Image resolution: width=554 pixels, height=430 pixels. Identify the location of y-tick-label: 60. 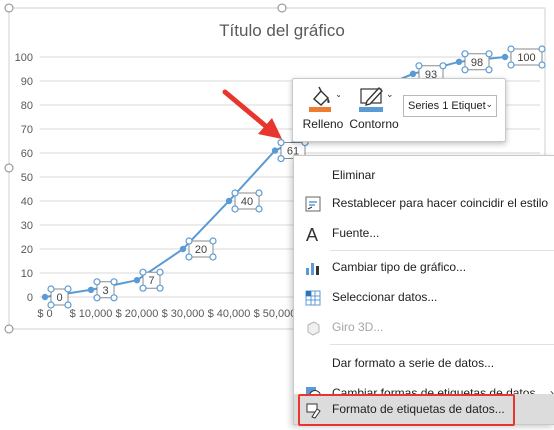
(27, 154).